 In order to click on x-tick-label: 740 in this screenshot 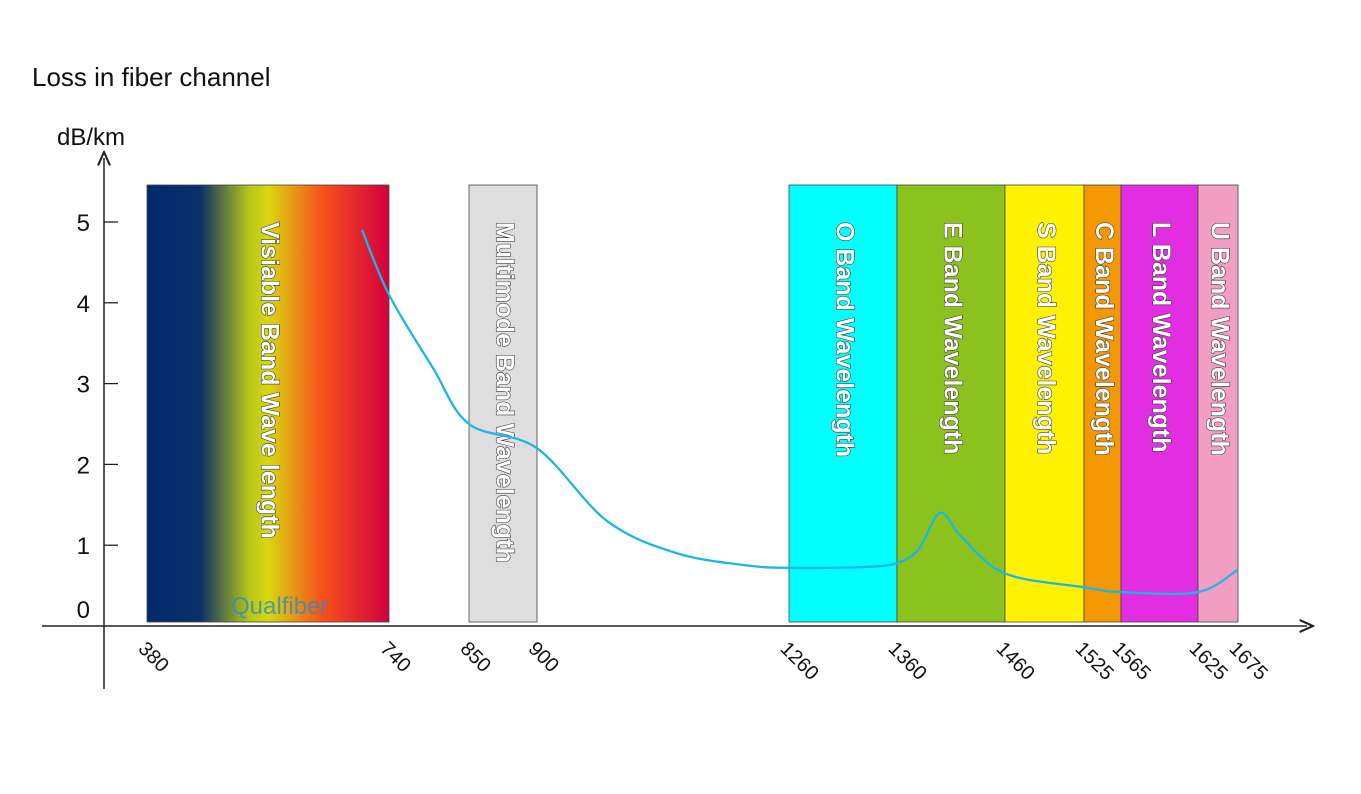, I will do `click(395, 657)`.